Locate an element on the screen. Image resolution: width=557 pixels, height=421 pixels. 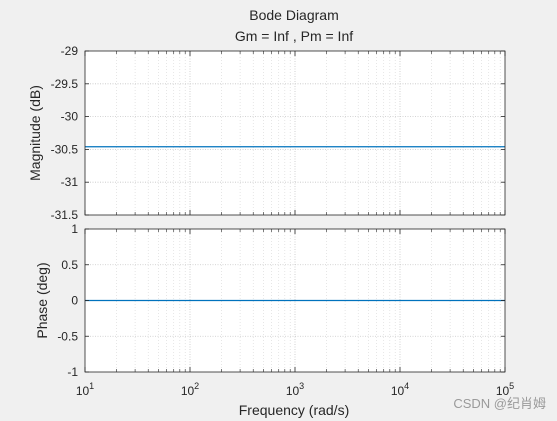
x-tick-label: 10² is located at coordinates (190, 389).